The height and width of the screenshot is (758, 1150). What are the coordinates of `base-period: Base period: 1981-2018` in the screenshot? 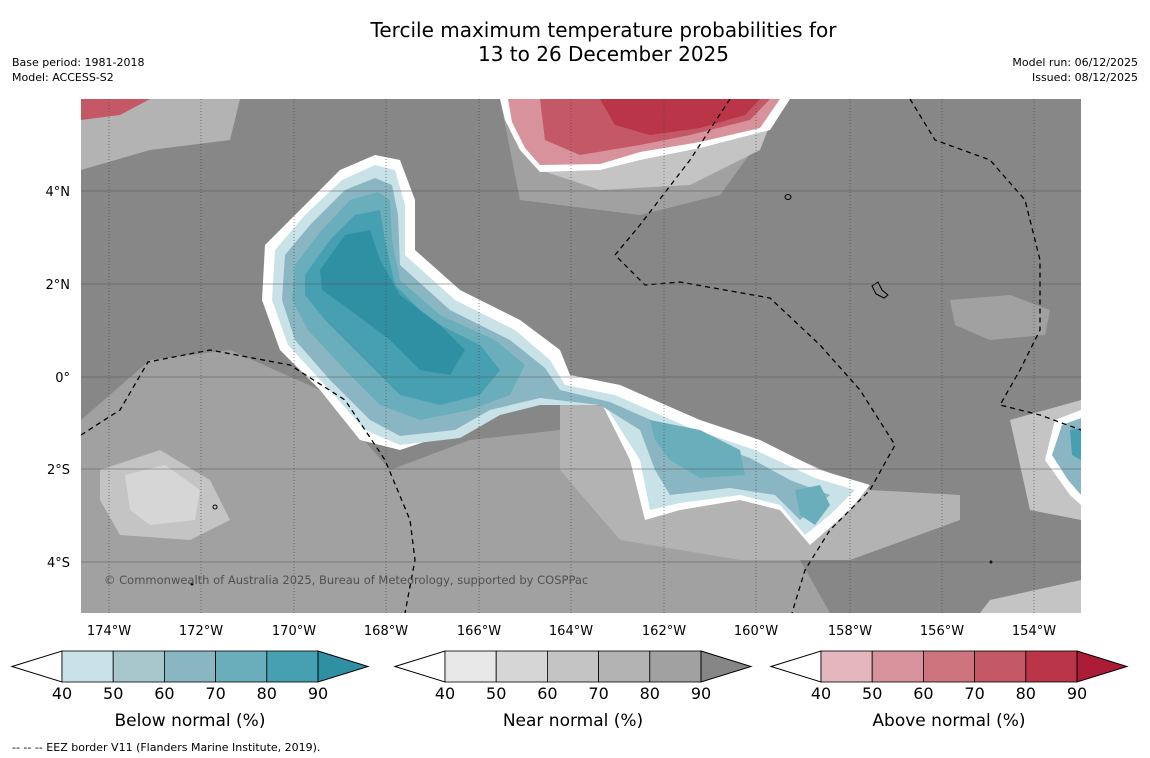 It's located at (78, 62).